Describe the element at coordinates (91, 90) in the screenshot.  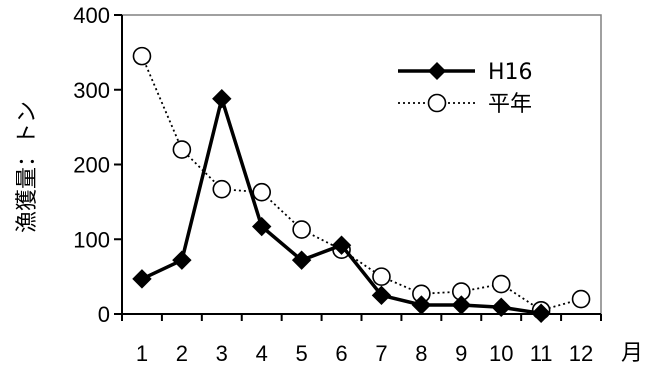
I see `y-tick-label-300: 300` at that location.